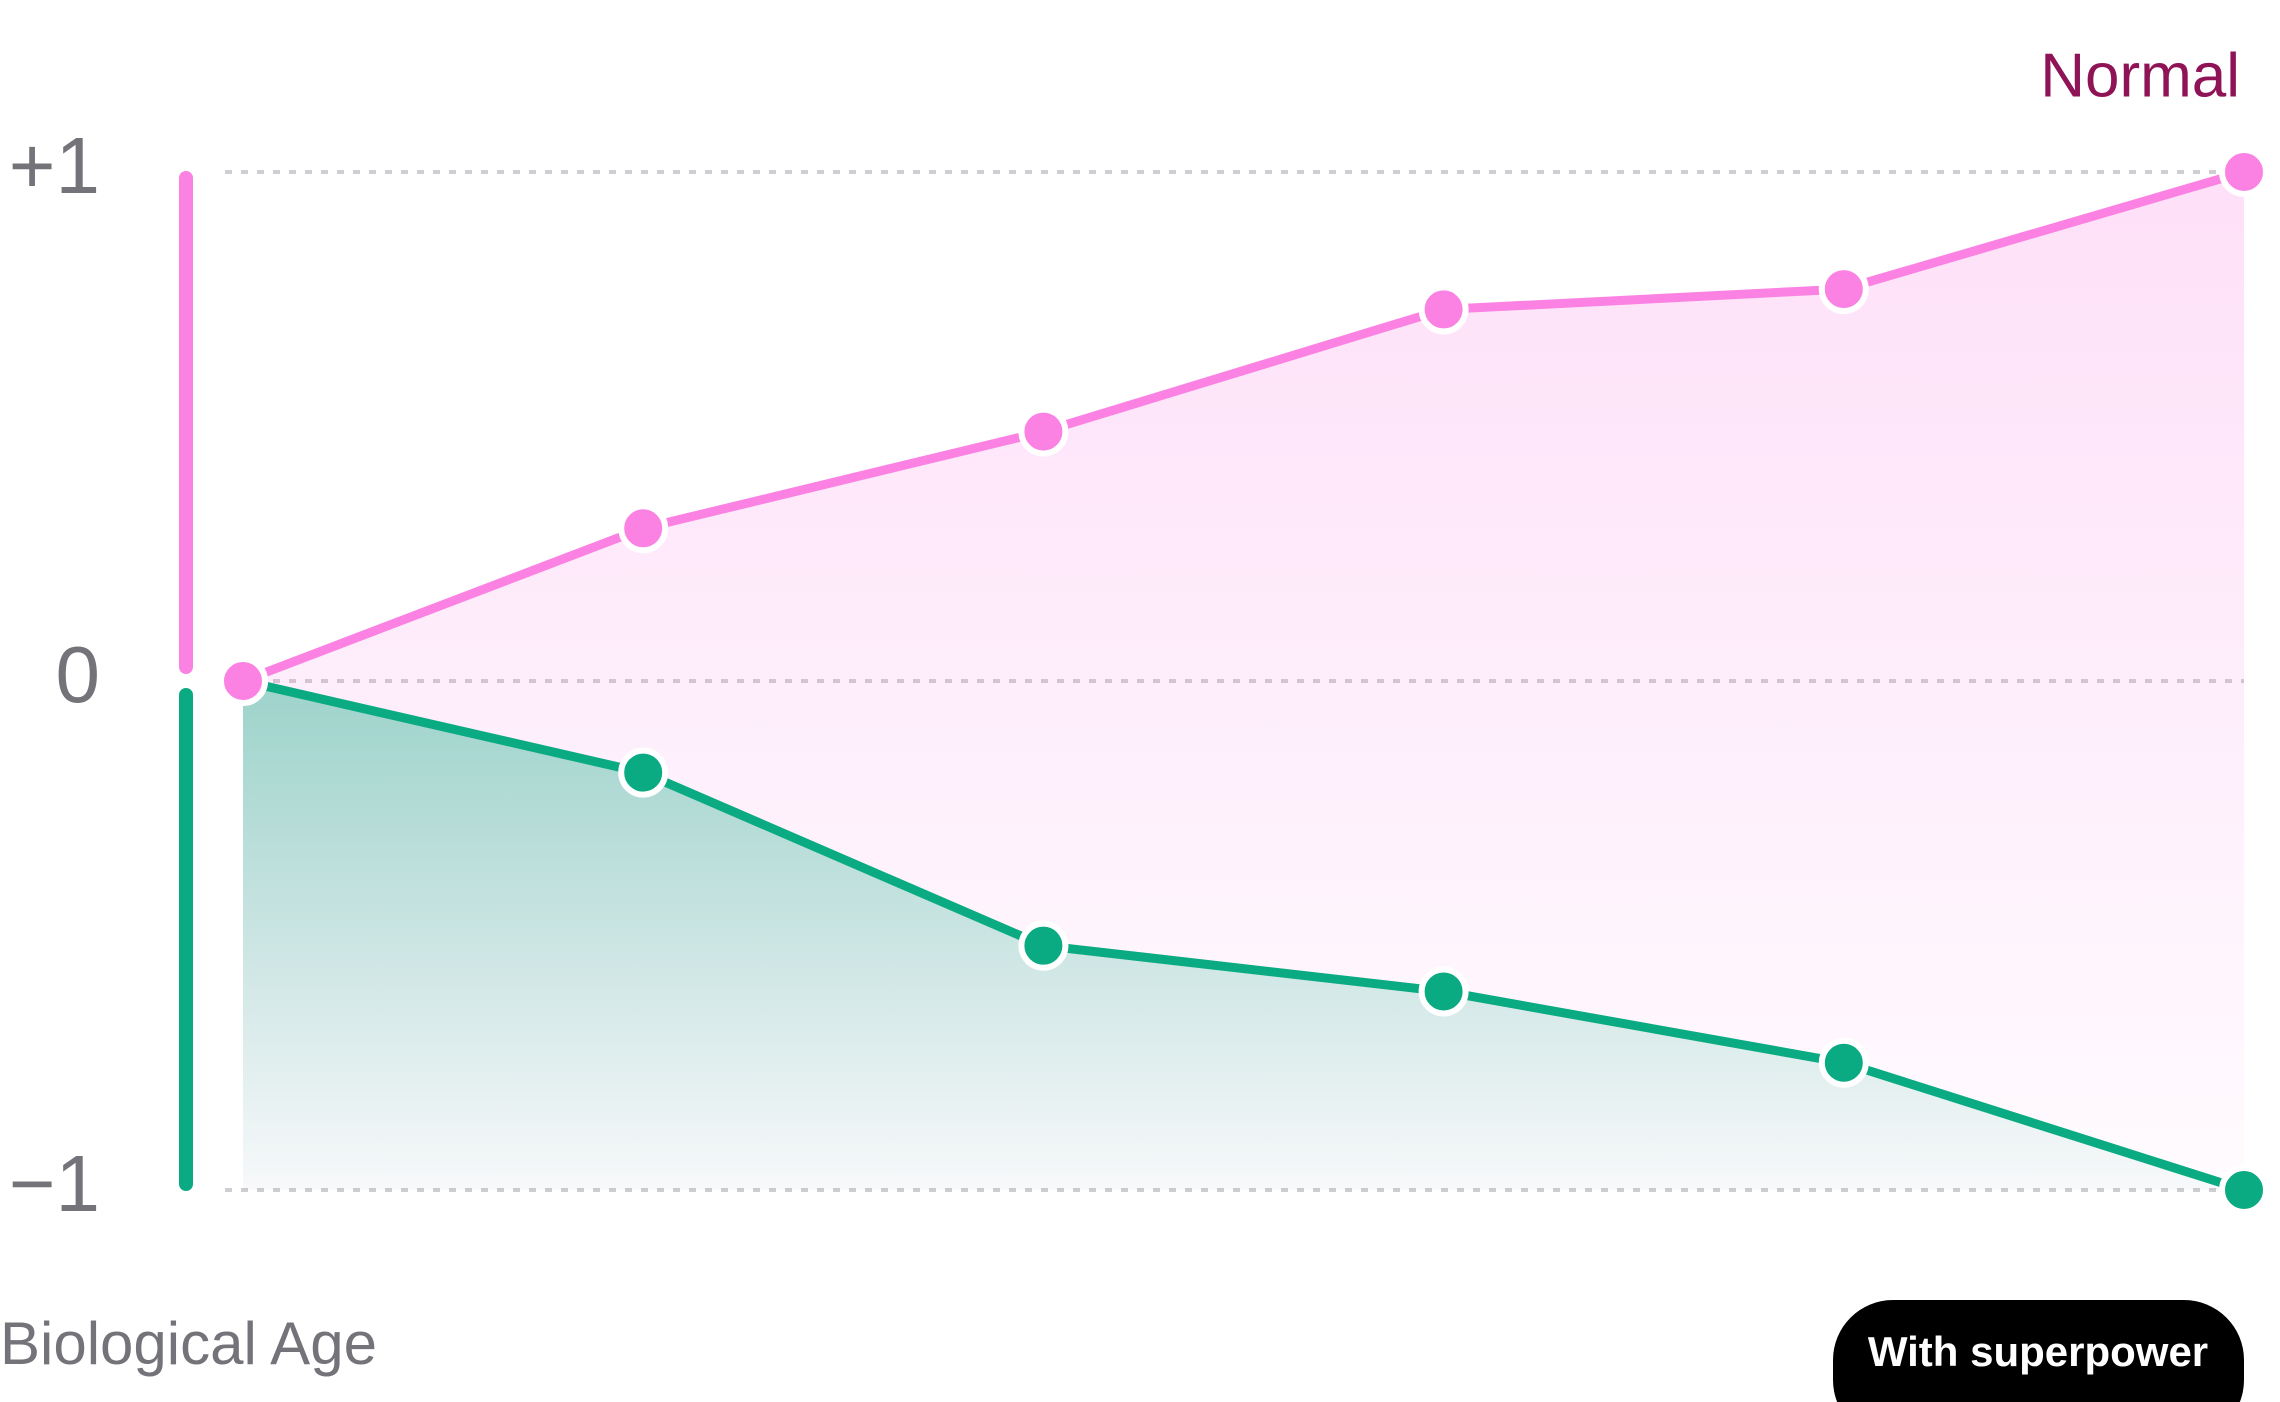 This screenshot has height=1402, width=2280. Describe the element at coordinates (78, 674) in the screenshot. I see `y-tick-label: 0` at that location.